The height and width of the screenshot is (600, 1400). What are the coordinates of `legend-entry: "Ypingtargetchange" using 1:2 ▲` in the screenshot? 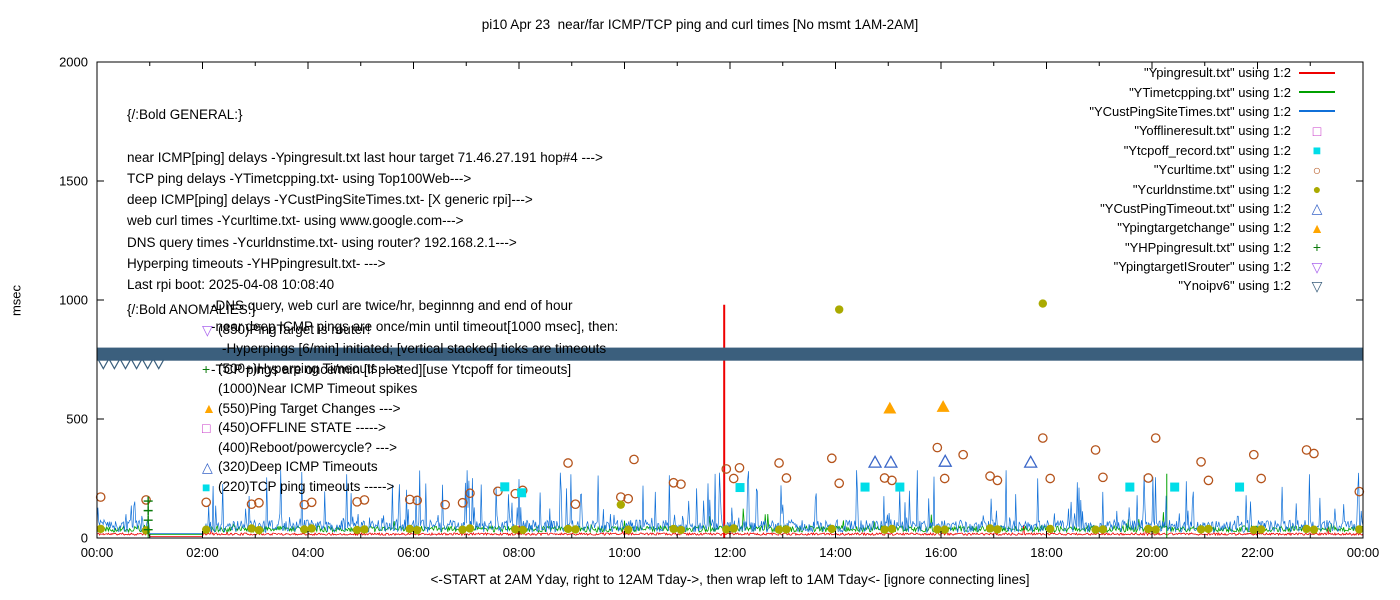 It's located at (1213, 227).